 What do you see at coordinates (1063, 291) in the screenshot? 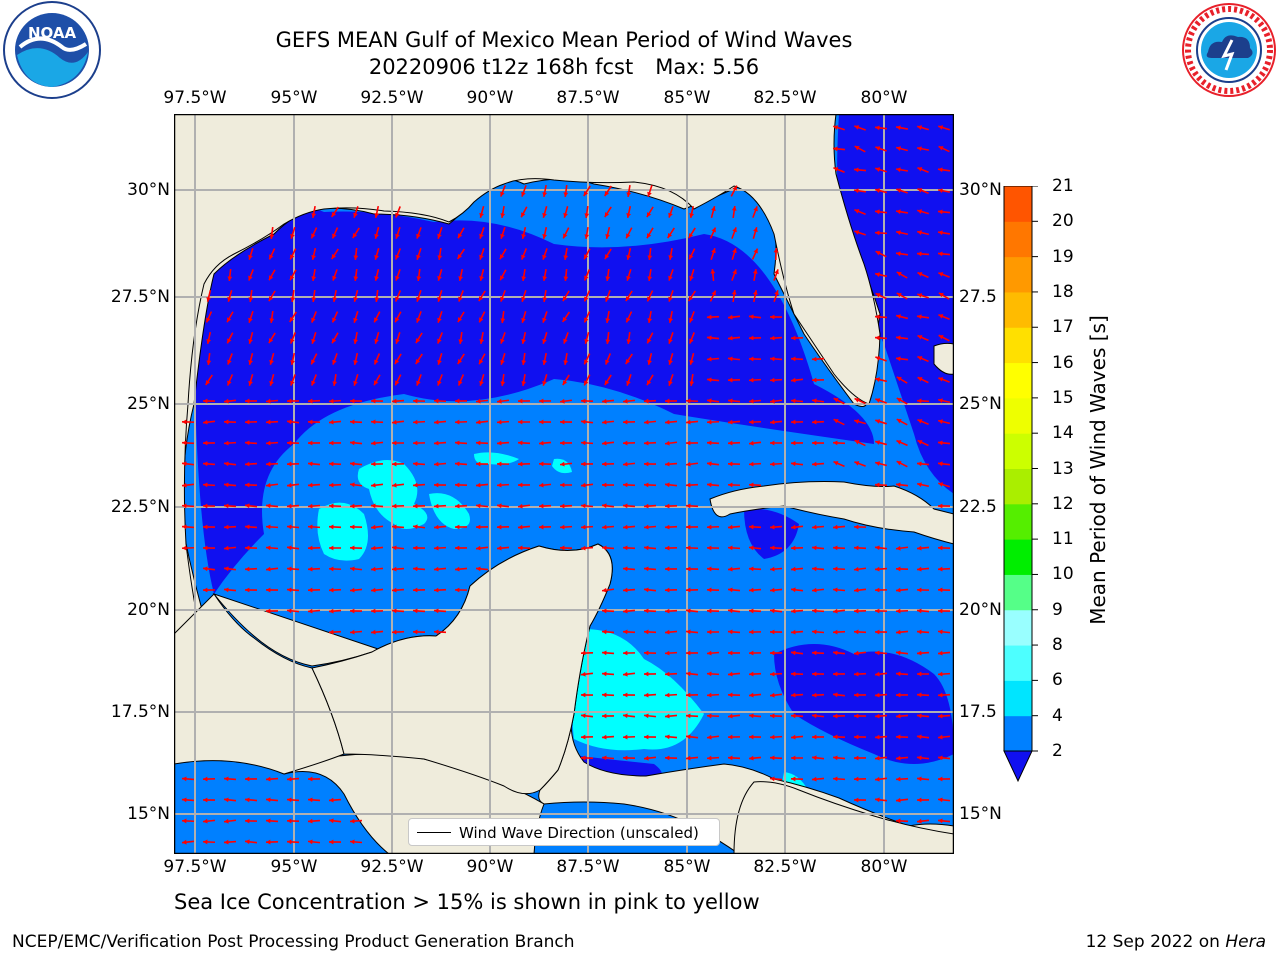
I see `colorbar-tick-label: 18` at bounding box center [1063, 291].